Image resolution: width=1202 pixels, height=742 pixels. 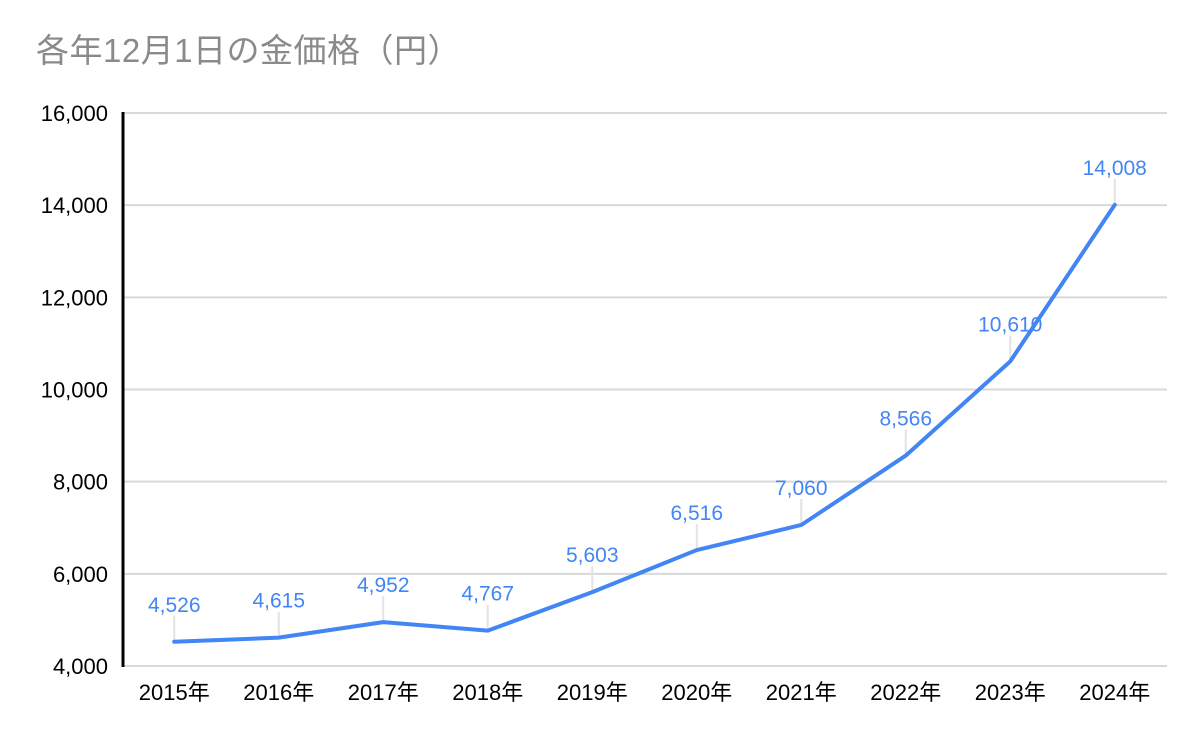 What do you see at coordinates (696, 692) in the screenshot?
I see `x-axis-label: 2020年` at bounding box center [696, 692].